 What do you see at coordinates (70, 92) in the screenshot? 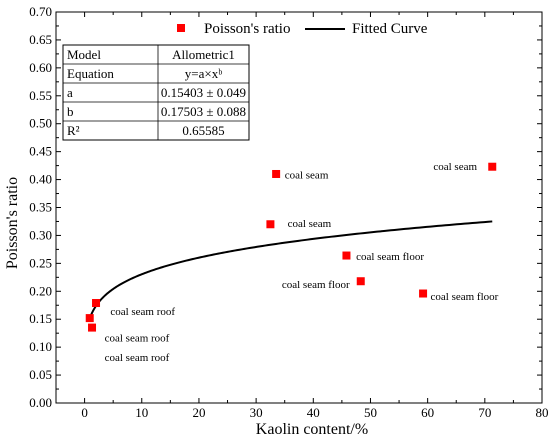
I see `fit-table-label: a` at bounding box center [70, 92].